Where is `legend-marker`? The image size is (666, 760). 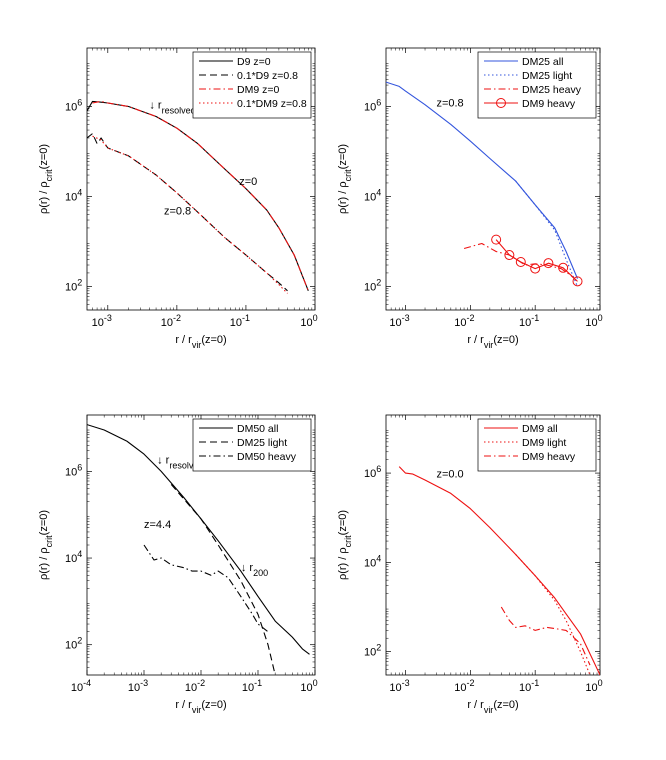 legend-marker is located at coordinates (501, 103).